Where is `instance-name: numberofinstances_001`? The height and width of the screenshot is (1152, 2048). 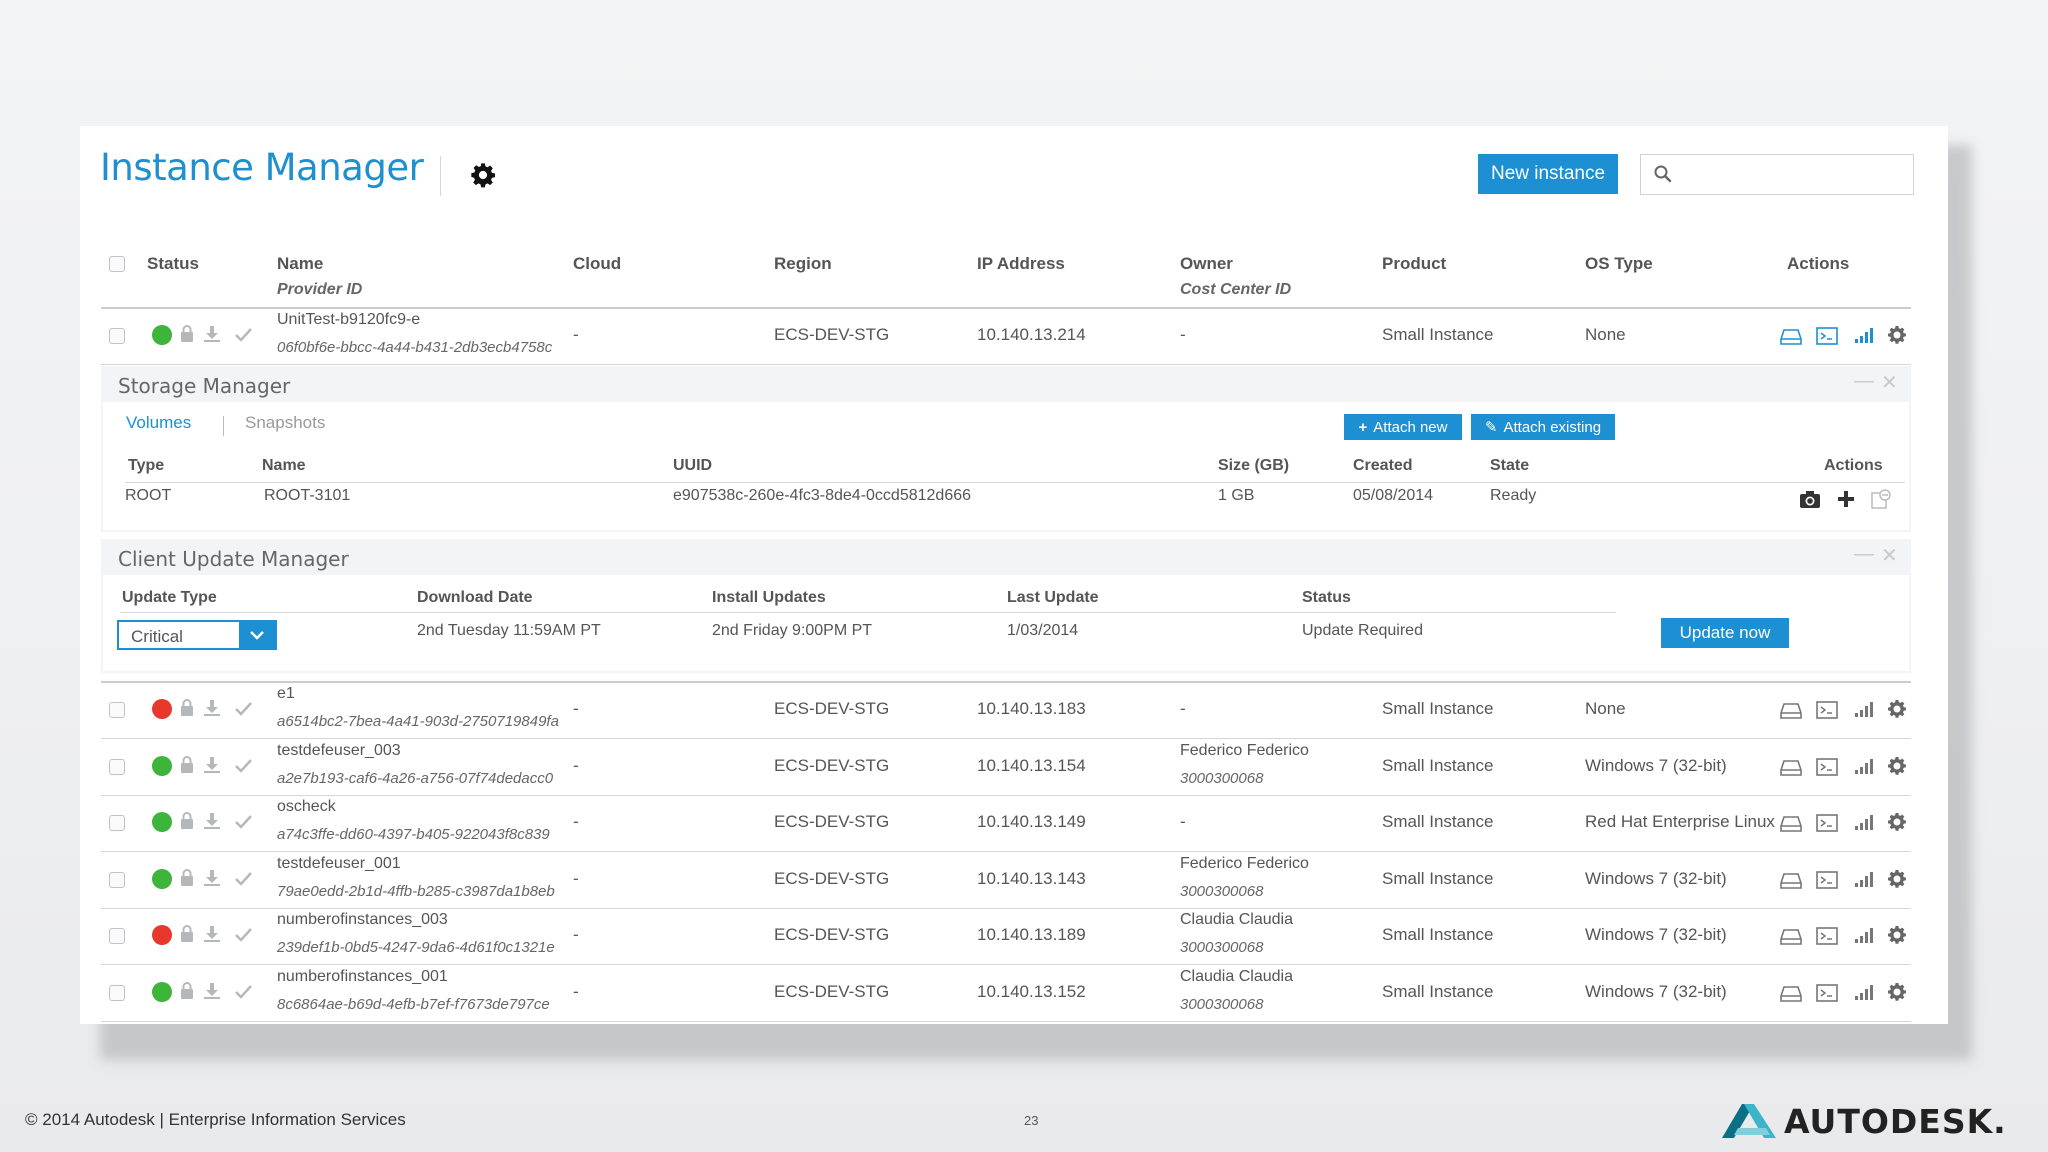
instance-name: numberofinstances_001 is located at coordinates (362, 976).